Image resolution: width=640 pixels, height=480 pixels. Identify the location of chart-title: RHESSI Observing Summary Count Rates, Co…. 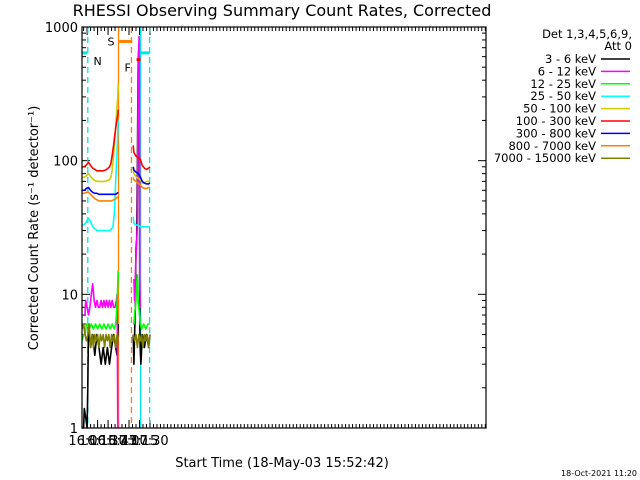
(282, 10).